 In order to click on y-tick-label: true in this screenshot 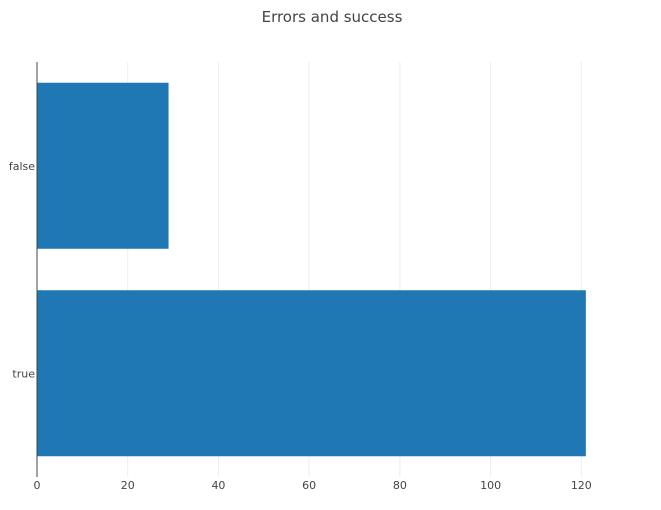, I will do `click(23, 373)`.